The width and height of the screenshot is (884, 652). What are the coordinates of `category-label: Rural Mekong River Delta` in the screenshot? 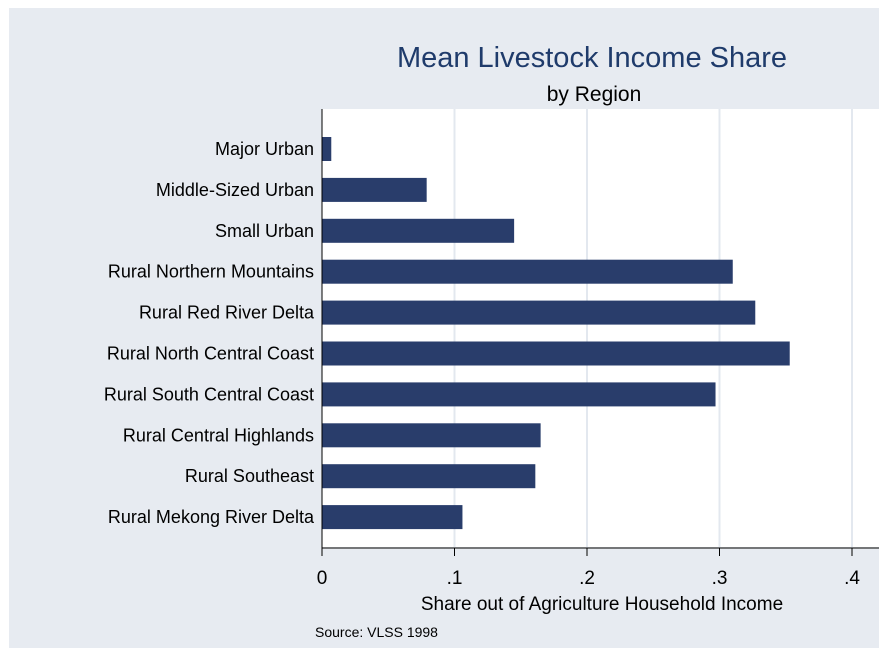 It's located at (211, 517).